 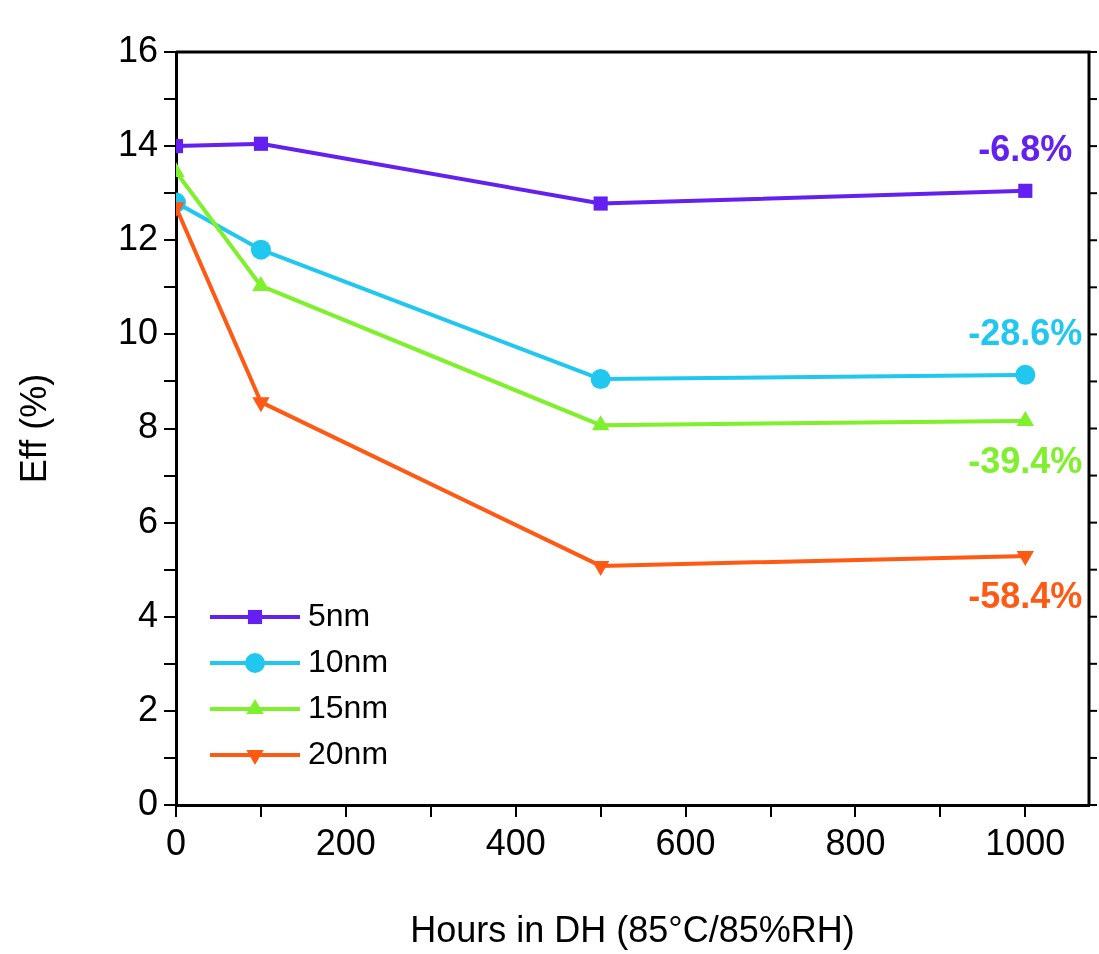 What do you see at coordinates (339, 614) in the screenshot?
I see `legend-label: 5nm` at bounding box center [339, 614].